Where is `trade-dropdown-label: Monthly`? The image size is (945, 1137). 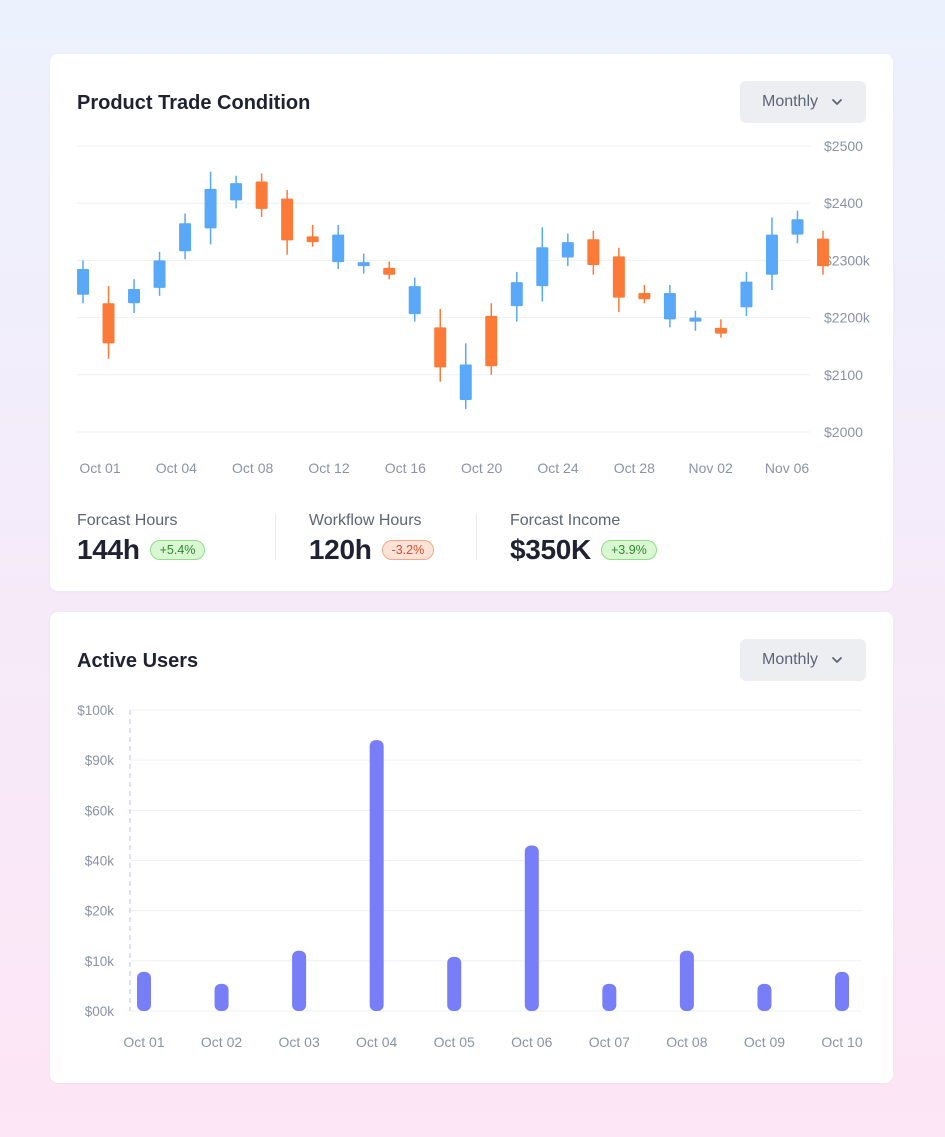 trade-dropdown-label: Monthly is located at coordinates (790, 101).